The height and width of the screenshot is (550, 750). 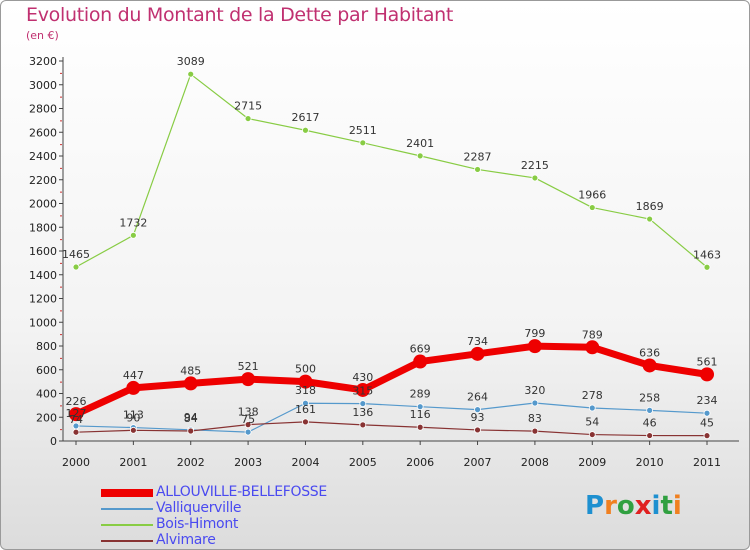 What do you see at coordinates (420, 394) in the screenshot?
I see `data-label: 289` at bounding box center [420, 394].